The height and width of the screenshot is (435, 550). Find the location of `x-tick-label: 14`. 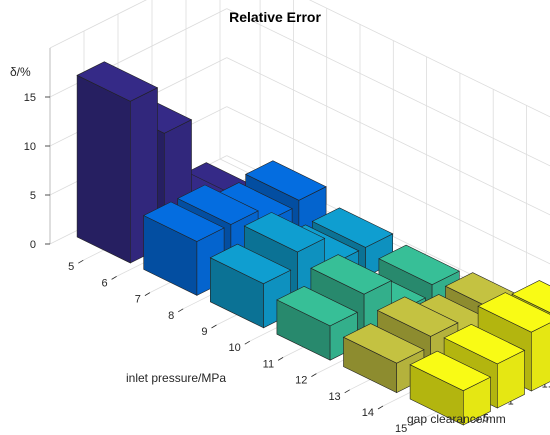

x-tick-label: 14 is located at coordinates (368, 413).